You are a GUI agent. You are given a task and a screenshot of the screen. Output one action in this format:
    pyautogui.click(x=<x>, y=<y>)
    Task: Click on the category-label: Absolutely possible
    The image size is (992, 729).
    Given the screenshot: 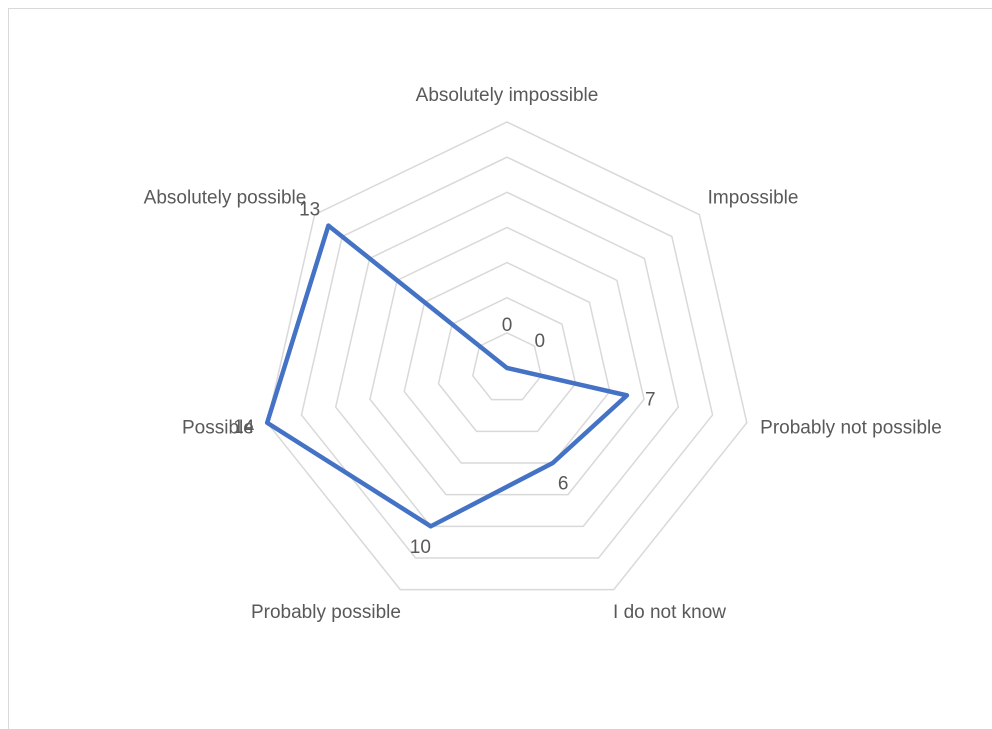 What is the action you would take?
    pyautogui.click(x=225, y=197)
    